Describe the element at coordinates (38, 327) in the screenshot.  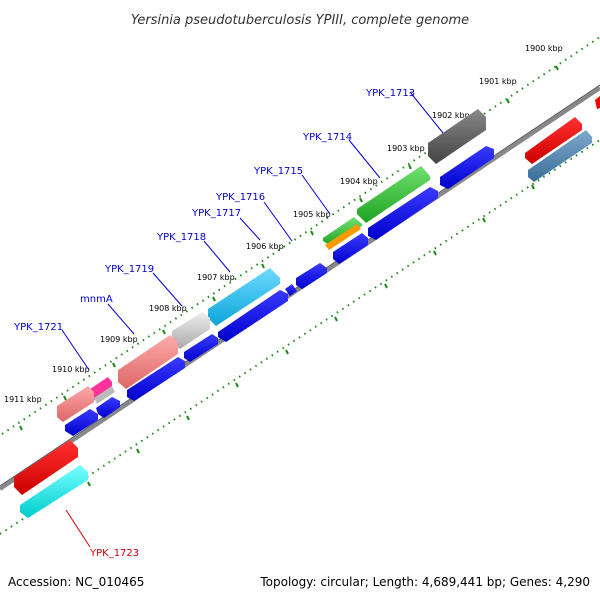
I see `gene-label-ypk1721: YPK_1721` at that location.